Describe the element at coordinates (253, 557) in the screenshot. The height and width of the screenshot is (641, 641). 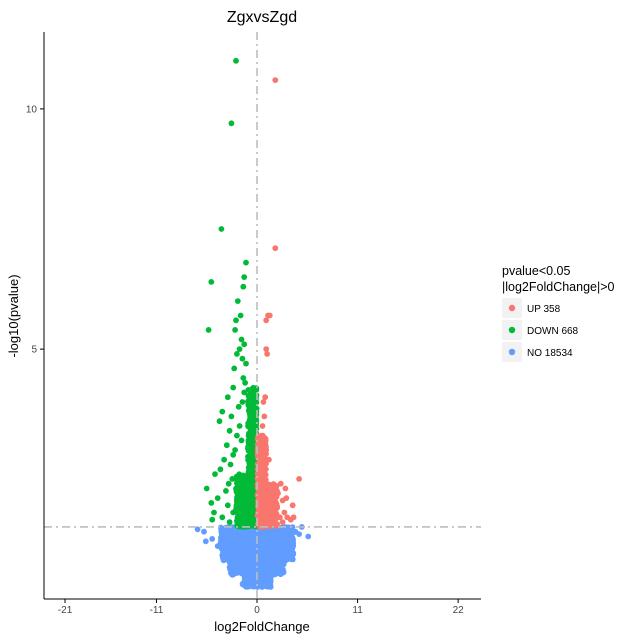
I see `series-no` at that location.